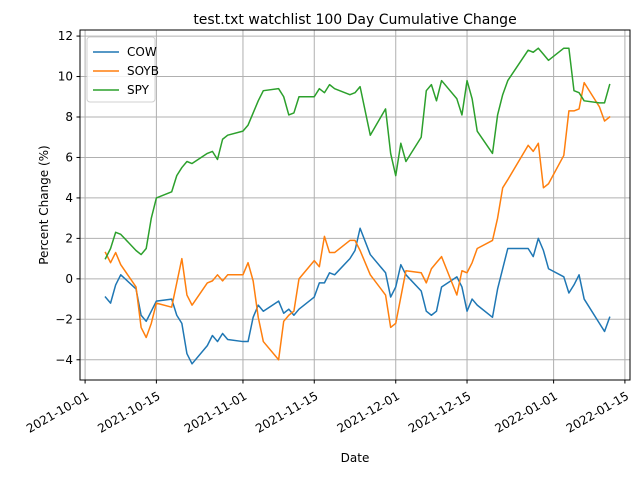 The image size is (640, 484). Describe the element at coordinates (65, 36) in the screenshot. I see `y-tick-label: 12` at that location.